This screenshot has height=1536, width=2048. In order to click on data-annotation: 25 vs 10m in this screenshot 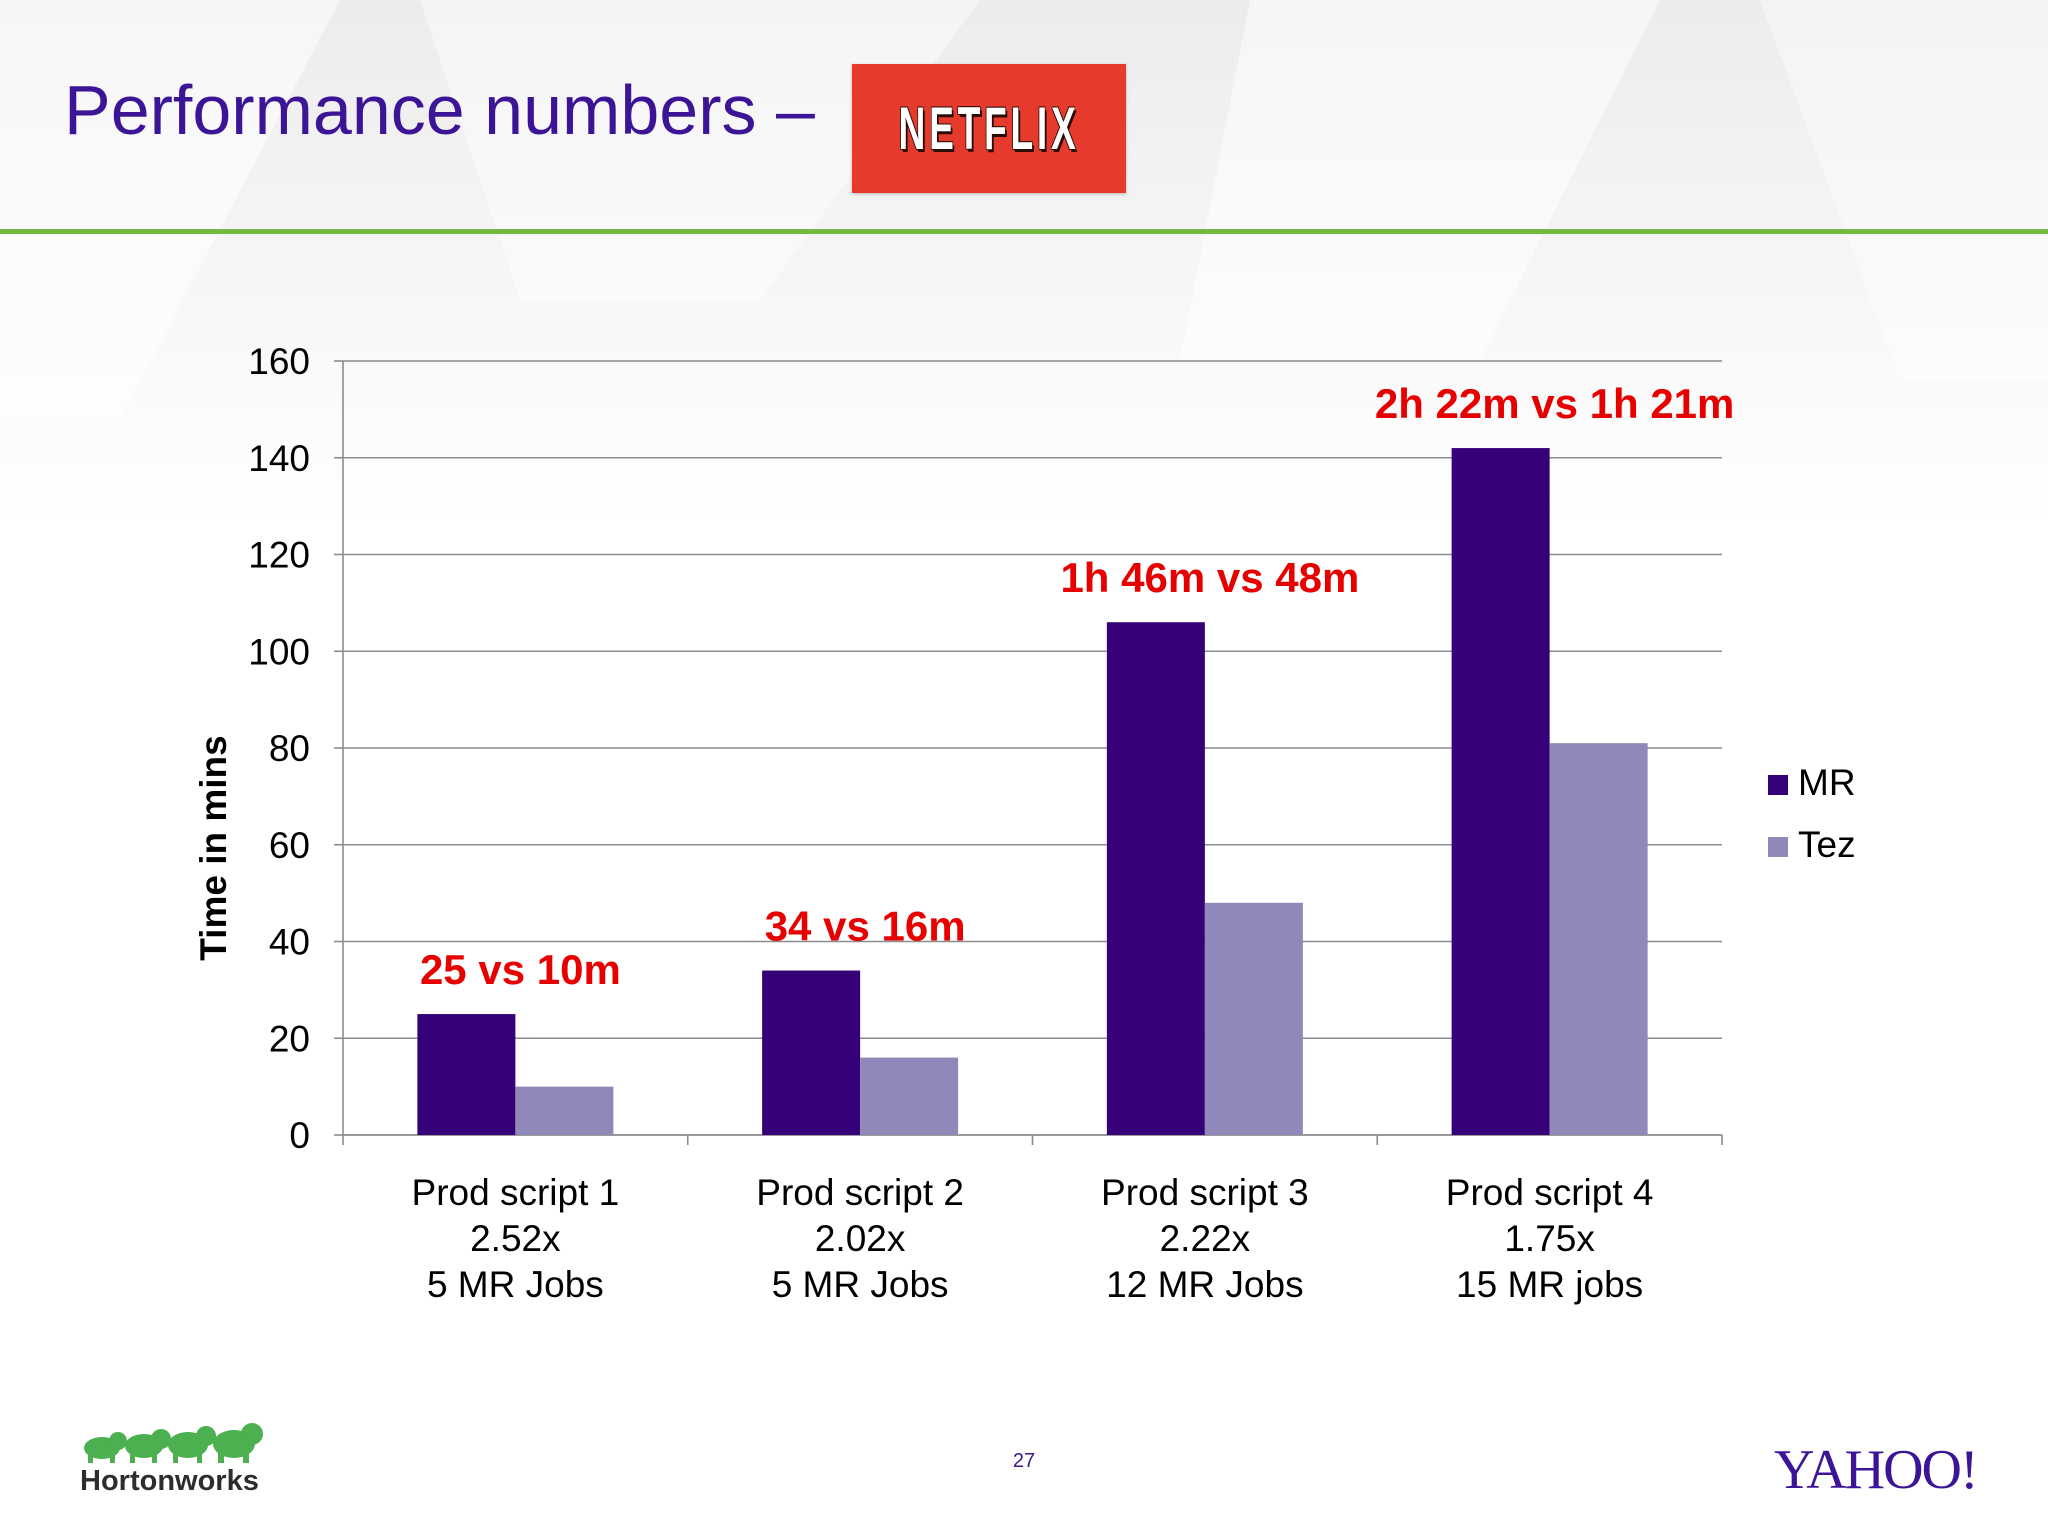, I will do `click(520, 969)`.